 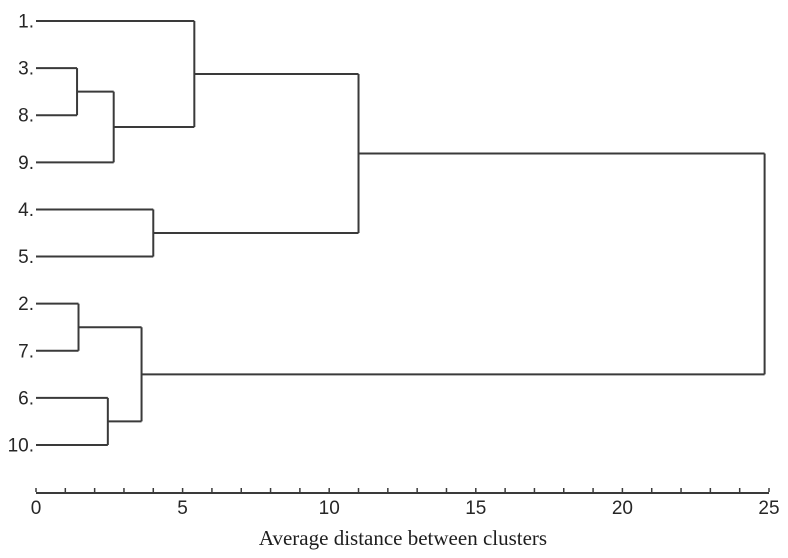 What do you see at coordinates (26, 257) in the screenshot?
I see `leaf-label-5: 5.` at bounding box center [26, 257].